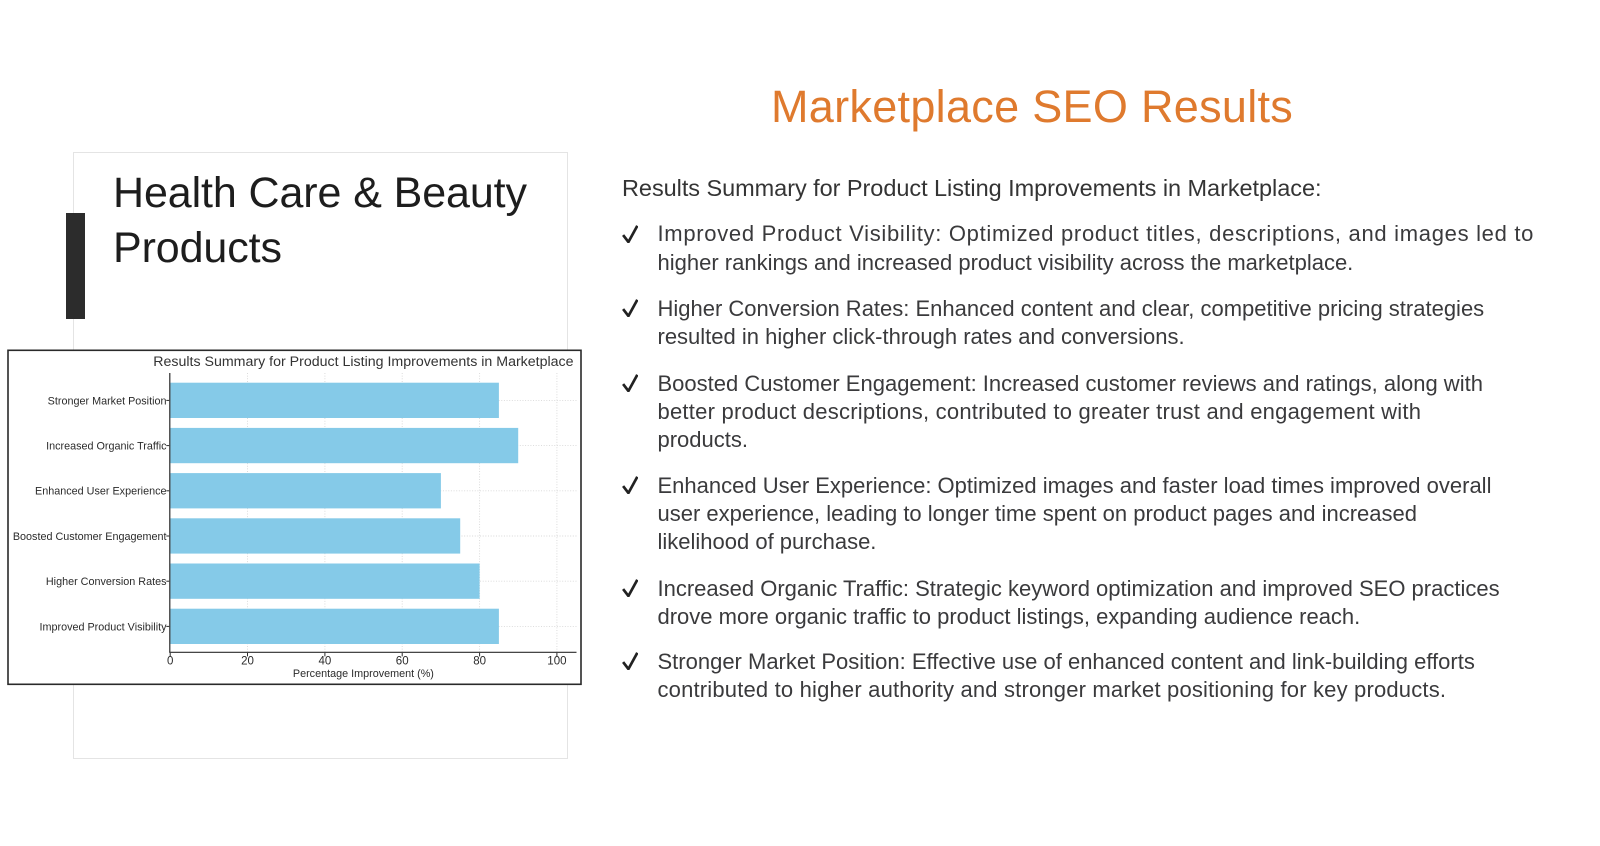 This screenshot has width=1600, height=846. What do you see at coordinates (325, 662) in the screenshot?
I see `svg-text: 40` at bounding box center [325, 662].